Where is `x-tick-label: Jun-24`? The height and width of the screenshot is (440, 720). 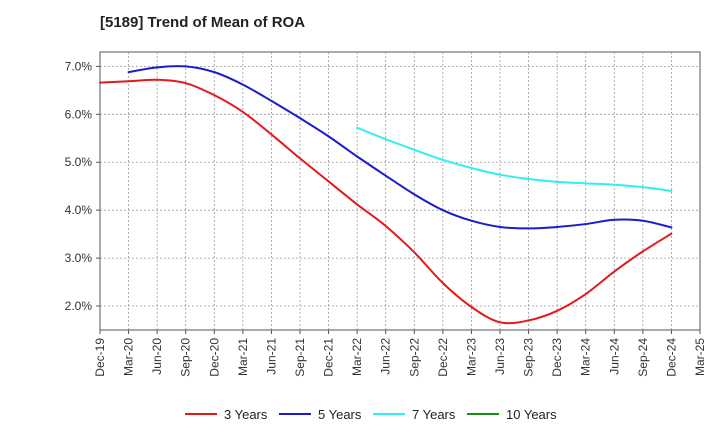 x-tick-label: Jun-24 is located at coordinates (614, 356).